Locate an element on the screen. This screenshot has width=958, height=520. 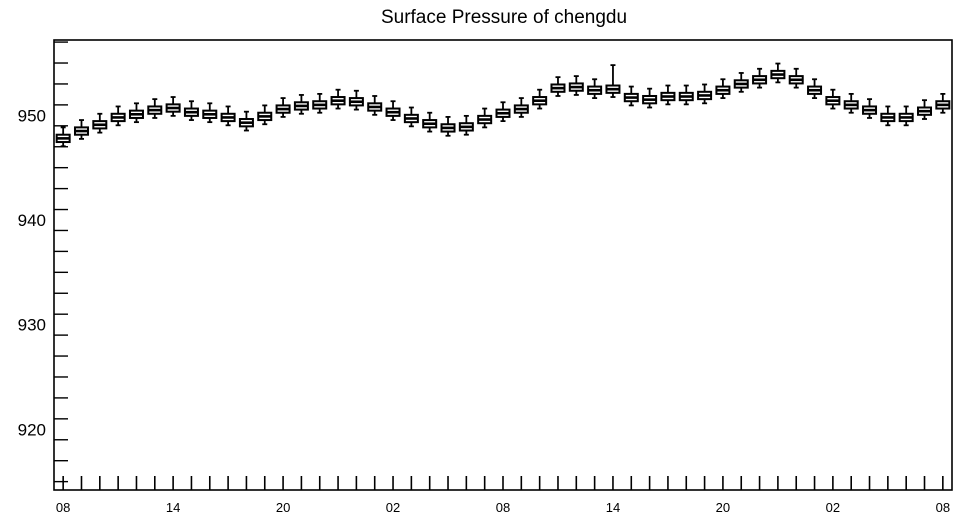
y-axis: 920 930 940 950 is located at coordinates (43, 262).